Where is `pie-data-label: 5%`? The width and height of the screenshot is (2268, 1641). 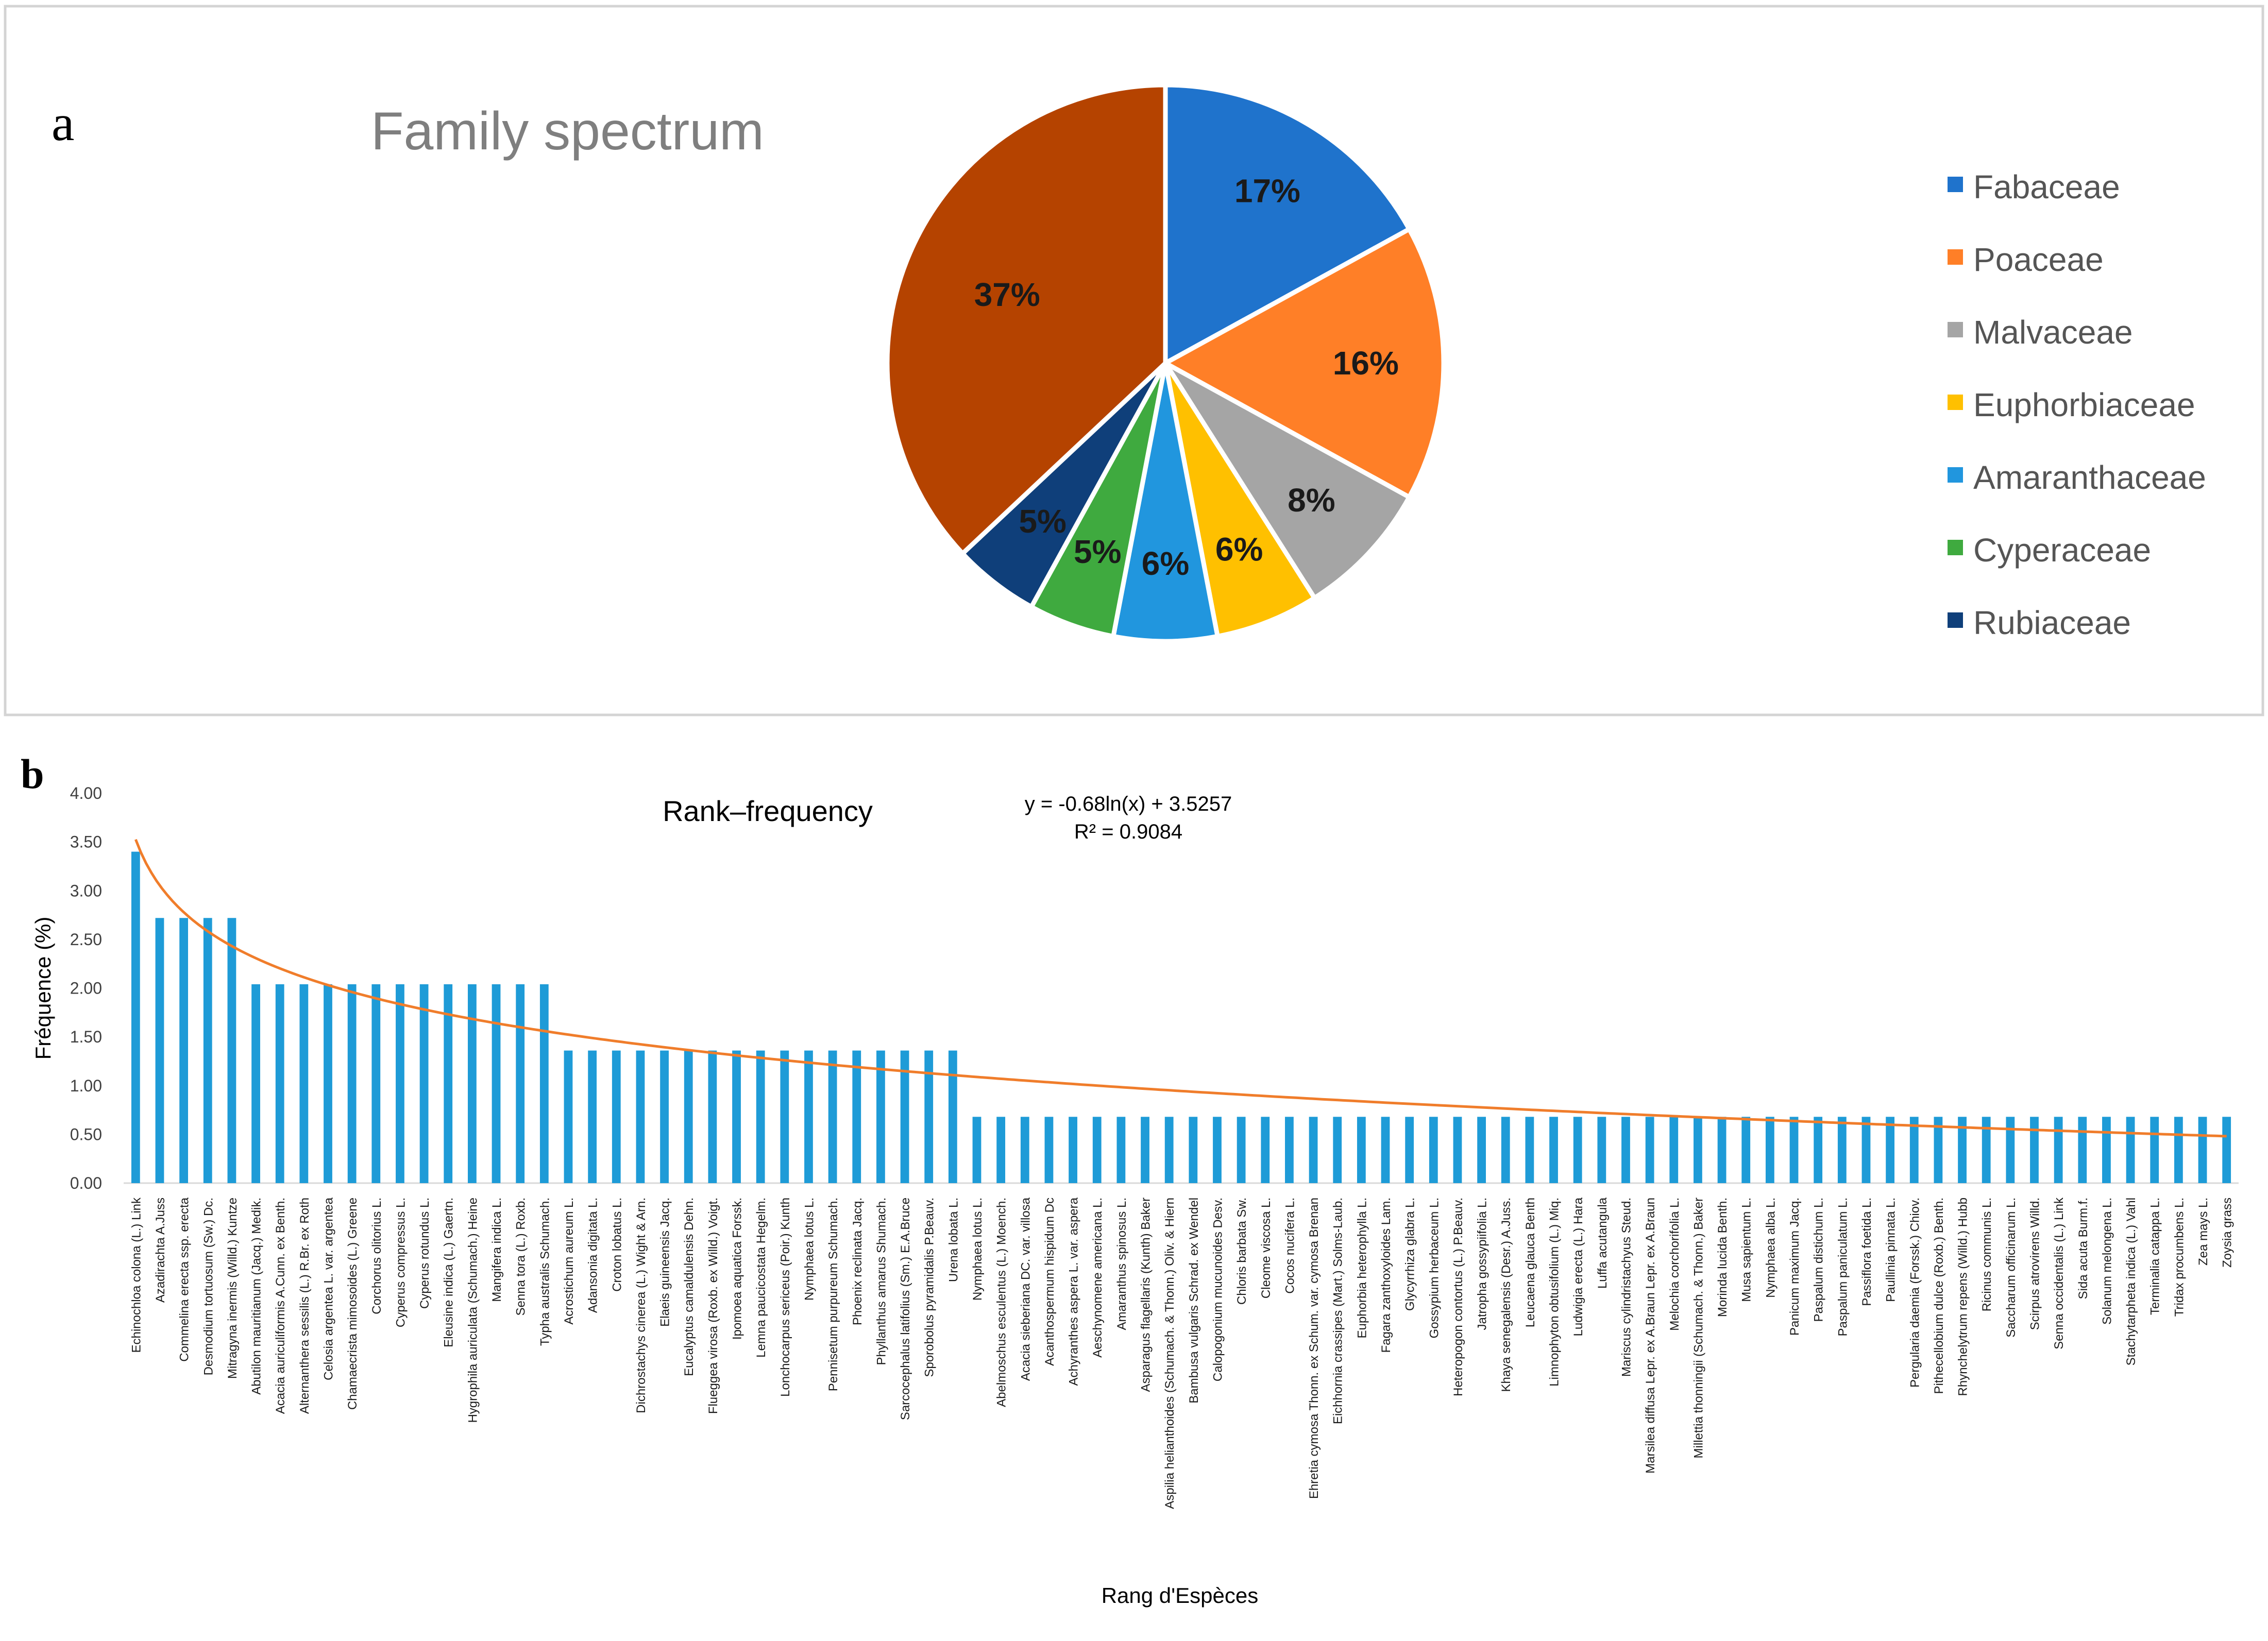 pie-data-label: 5% is located at coordinates (1098, 551).